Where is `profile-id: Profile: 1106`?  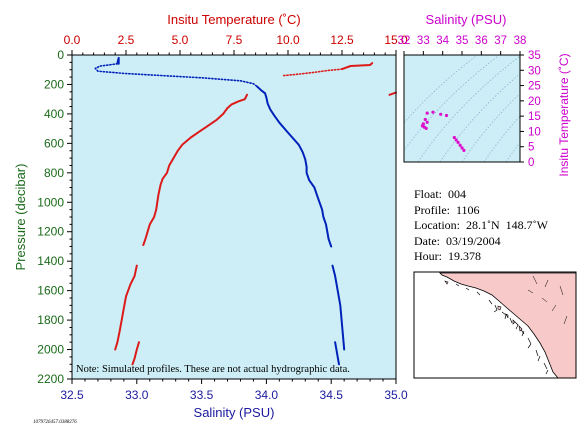 profile-id: Profile: 1106 is located at coordinates (447, 209).